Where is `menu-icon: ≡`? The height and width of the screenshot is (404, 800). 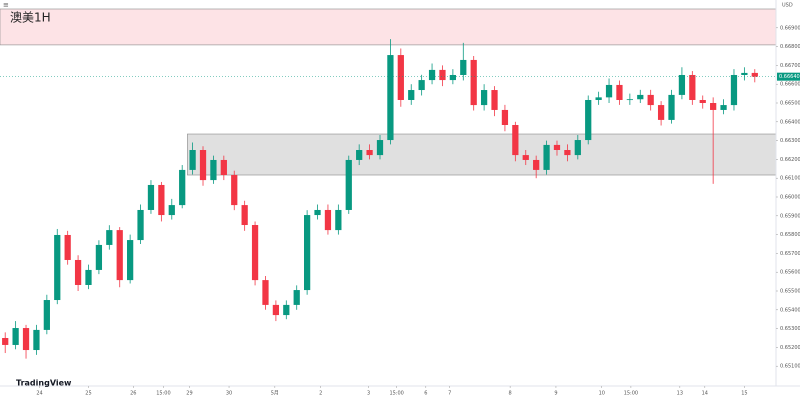 menu-icon: ≡ is located at coordinates (6, 5).